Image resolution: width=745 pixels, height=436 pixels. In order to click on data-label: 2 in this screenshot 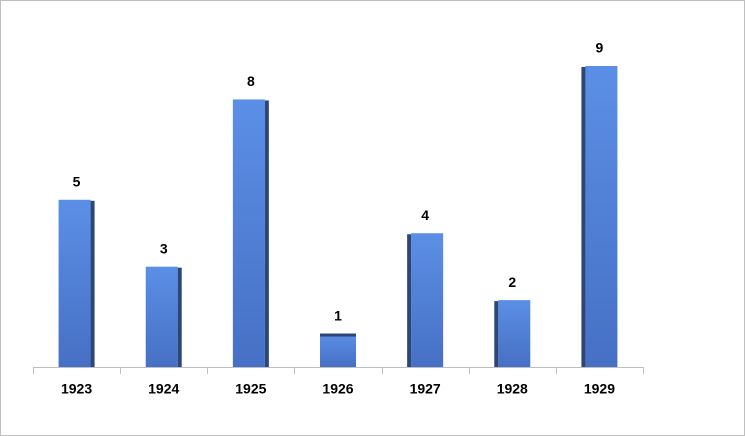, I will do `click(512, 282)`.